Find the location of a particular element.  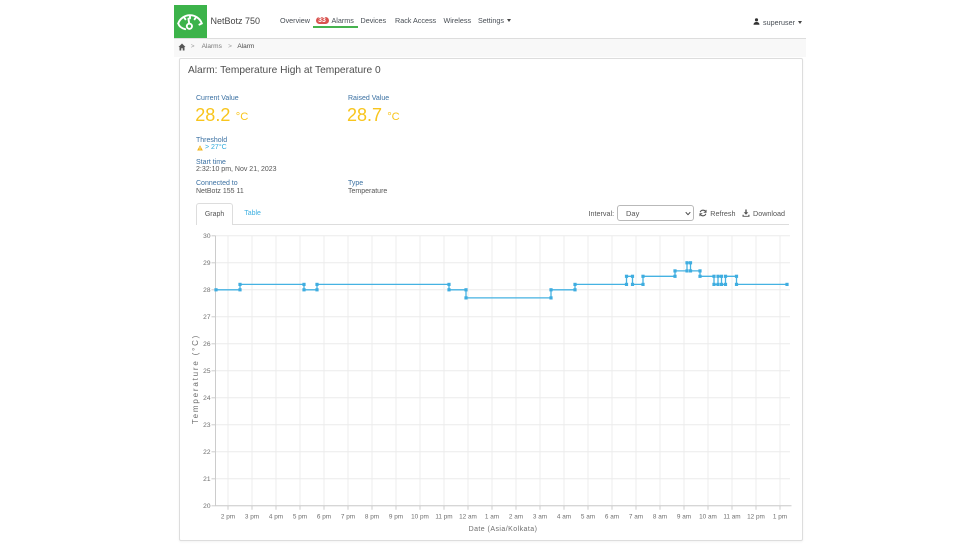

svg-text: 1 am is located at coordinates (492, 516).